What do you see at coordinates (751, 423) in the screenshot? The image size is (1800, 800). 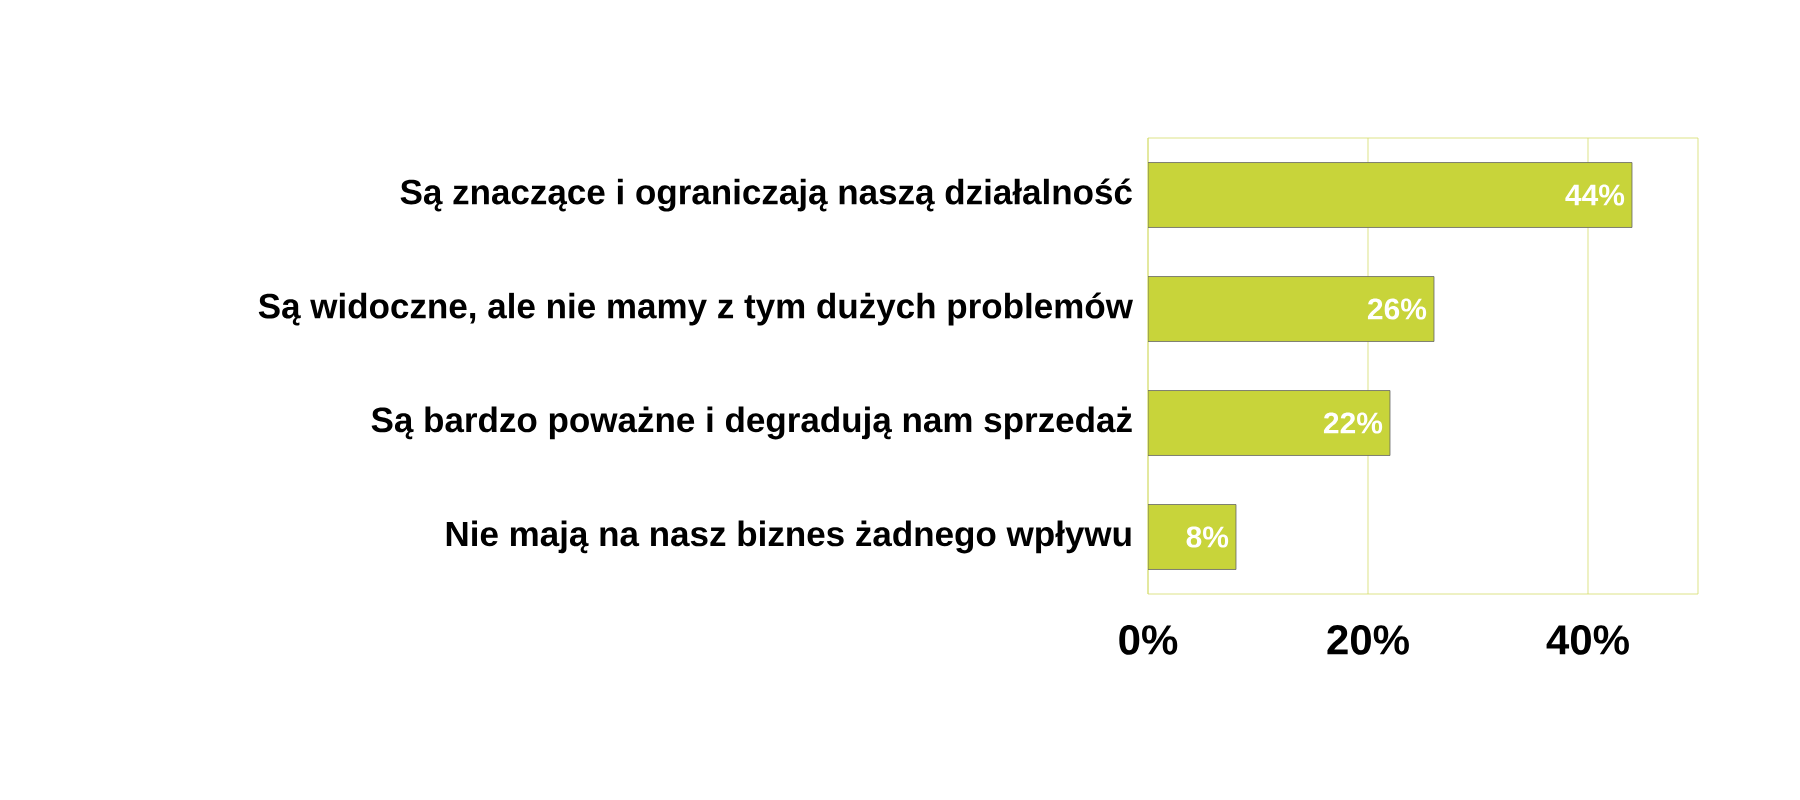 I see `y-tick-label: Są bardzo poważne i degradują nam sprzedaż` at bounding box center [751, 423].